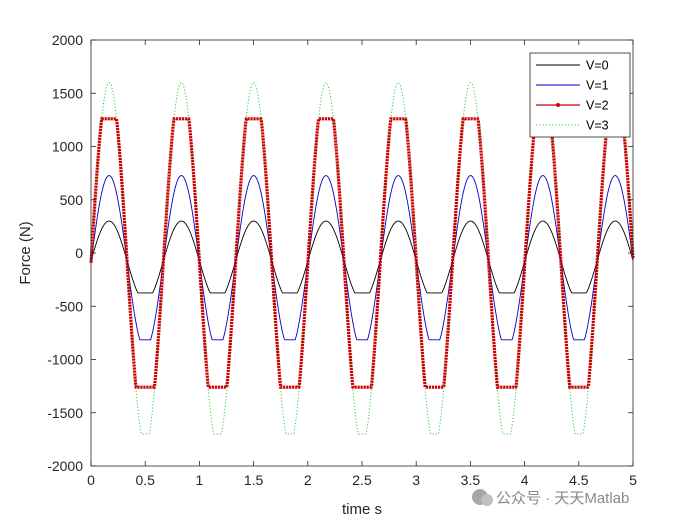 The height and width of the screenshot is (525, 700). Describe the element at coordinates (471, 480) in the screenshot. I see `x-tick-label: 3.5` at that location.